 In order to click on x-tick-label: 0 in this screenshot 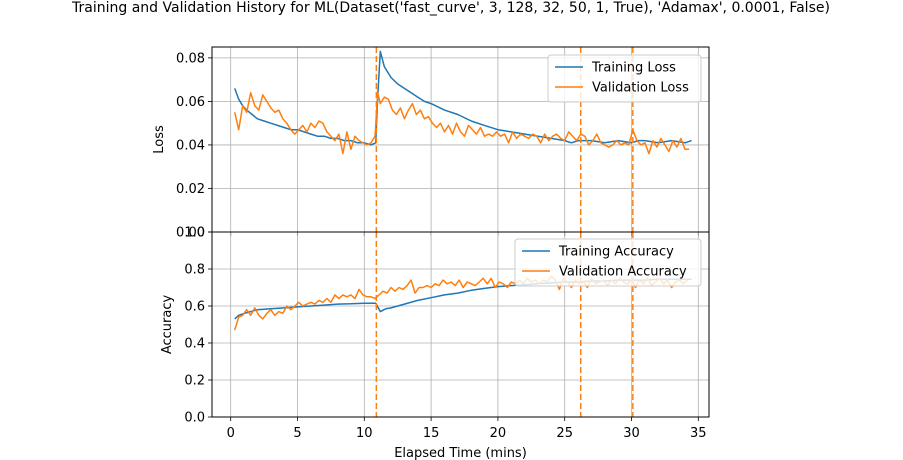, I will do `click(231, 433)`.